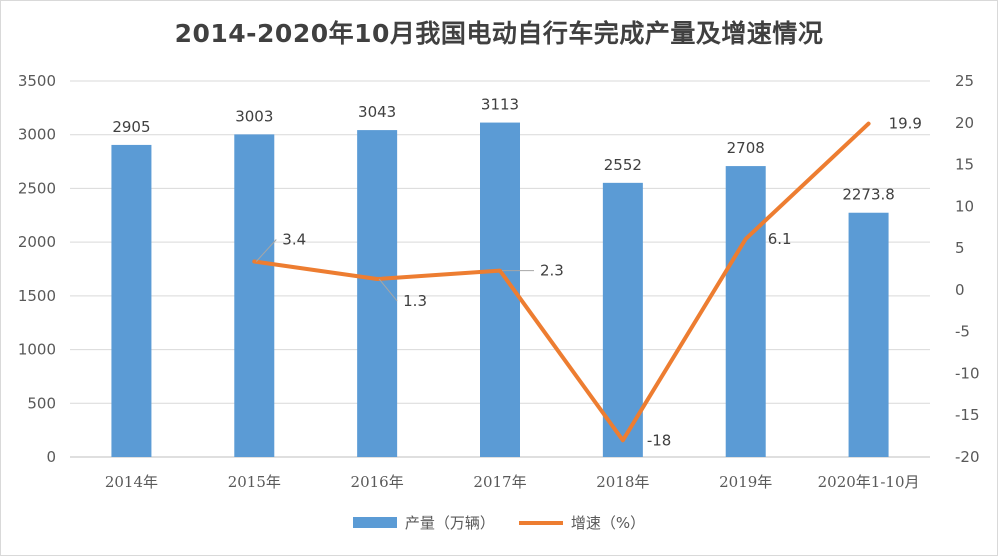 The image size is (998, 556). Describe the element at coordinates (608, 523) in the screenshot. I see `legend-label-growth: 增速（%）` at that location.